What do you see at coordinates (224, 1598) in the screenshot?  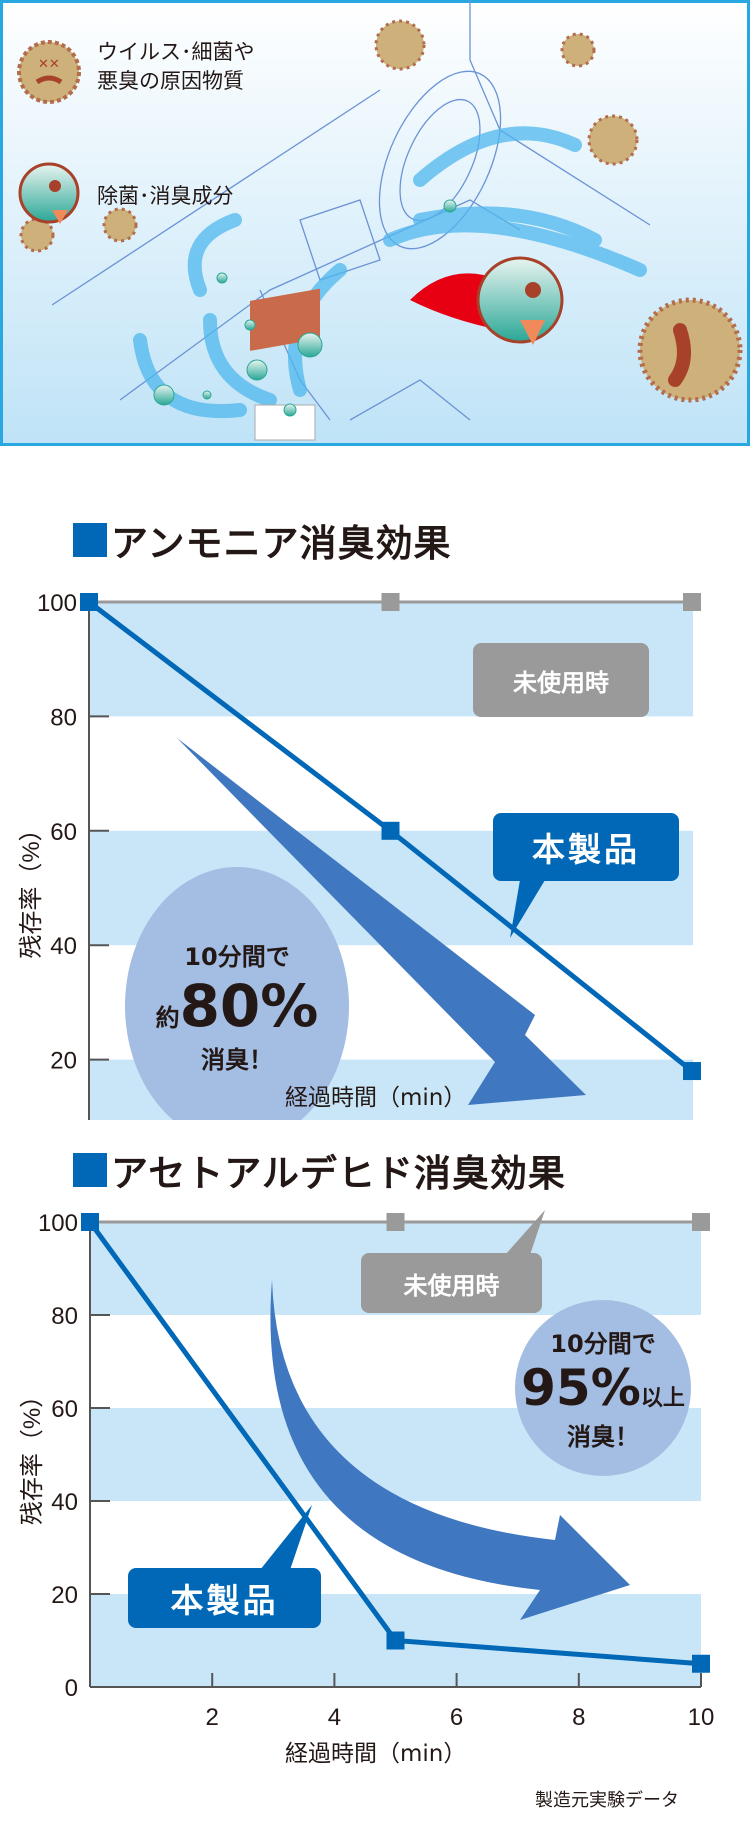 I see `chart2-product-label: 本製品` at bounding box center [224, 1598].